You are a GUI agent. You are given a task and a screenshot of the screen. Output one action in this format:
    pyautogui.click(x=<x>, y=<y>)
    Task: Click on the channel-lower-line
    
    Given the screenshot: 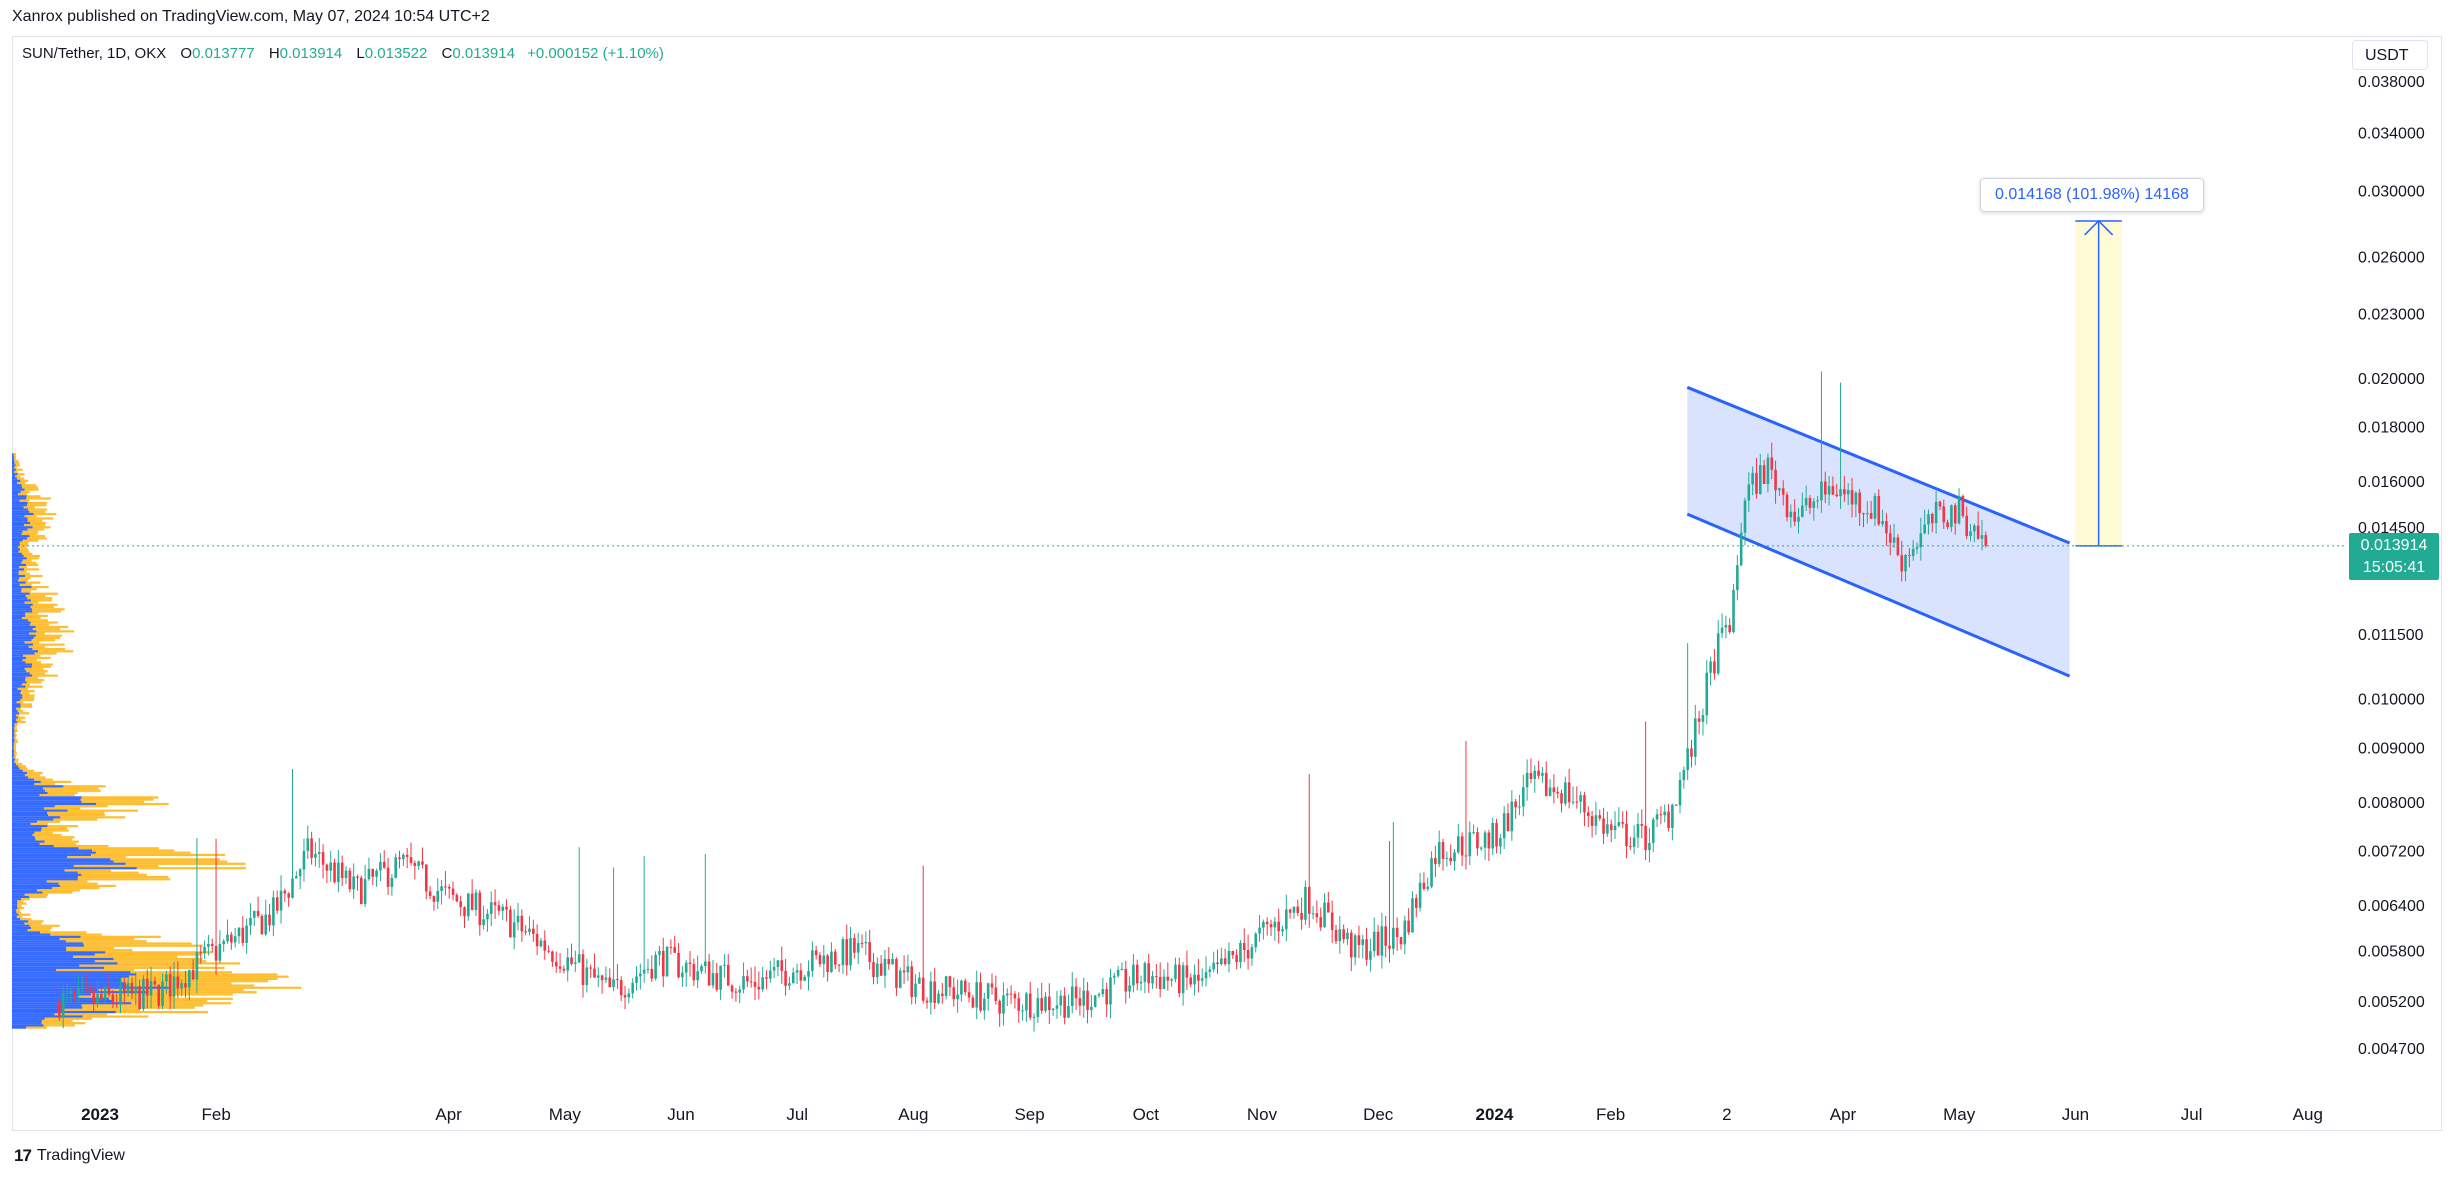 What is the action you would take?
    pyautogui.click(x=1878, y=595)
    